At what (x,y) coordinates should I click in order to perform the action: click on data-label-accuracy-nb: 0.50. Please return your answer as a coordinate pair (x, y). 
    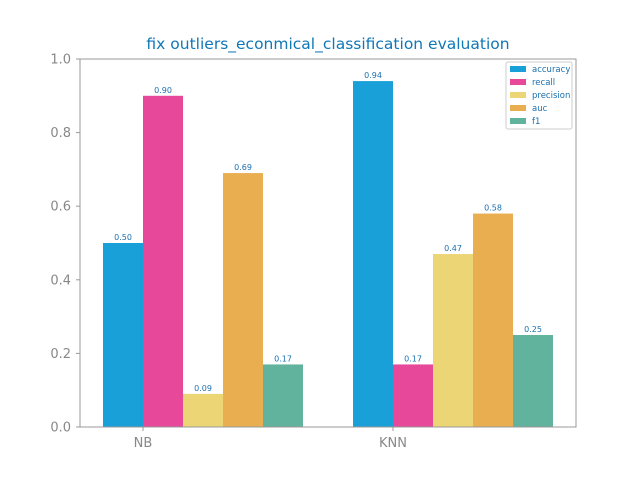
    Looking at the image, I should click on (123, 237).